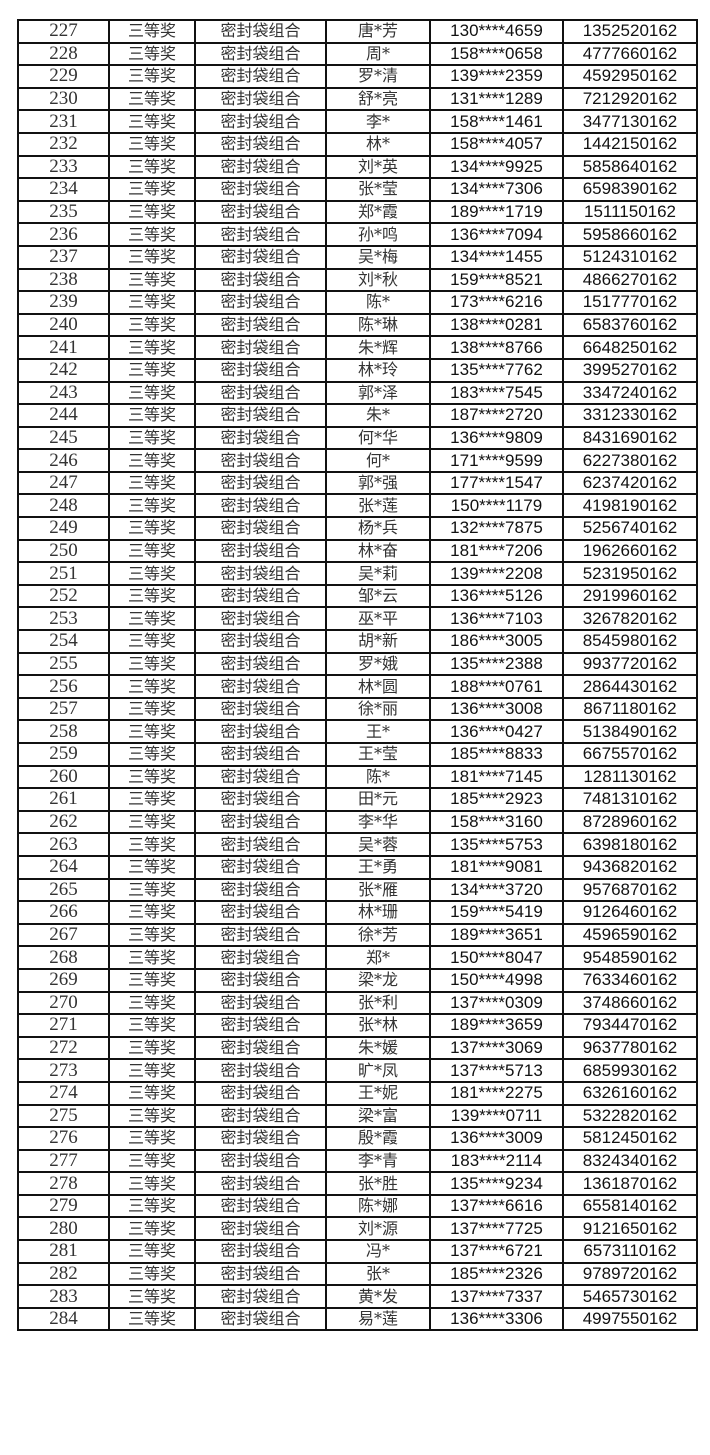  What do you see at coordinates (357, 31) in the screenshot?
I see `table-row: 227 三等奖 密封袋组合 唐*芳 130****4659 1352520162` at bounding box center [357, 31].